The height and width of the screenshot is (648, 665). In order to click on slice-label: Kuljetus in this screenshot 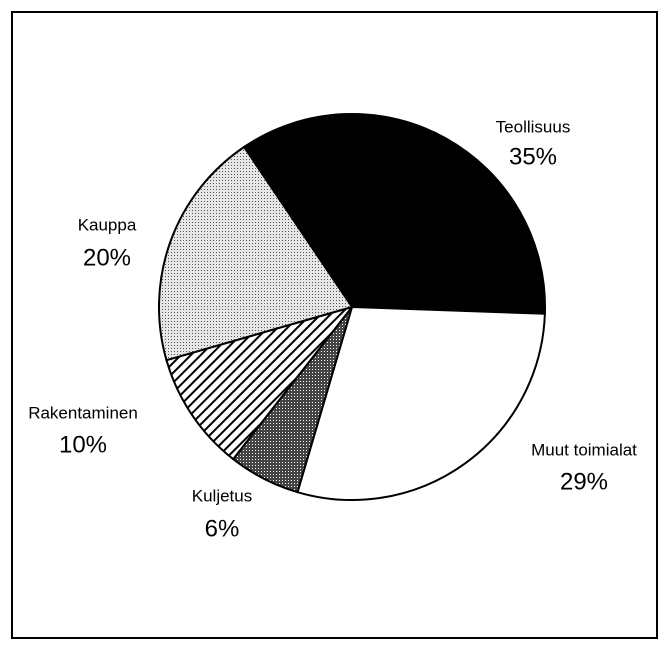, I will do `click(222, 495)`.